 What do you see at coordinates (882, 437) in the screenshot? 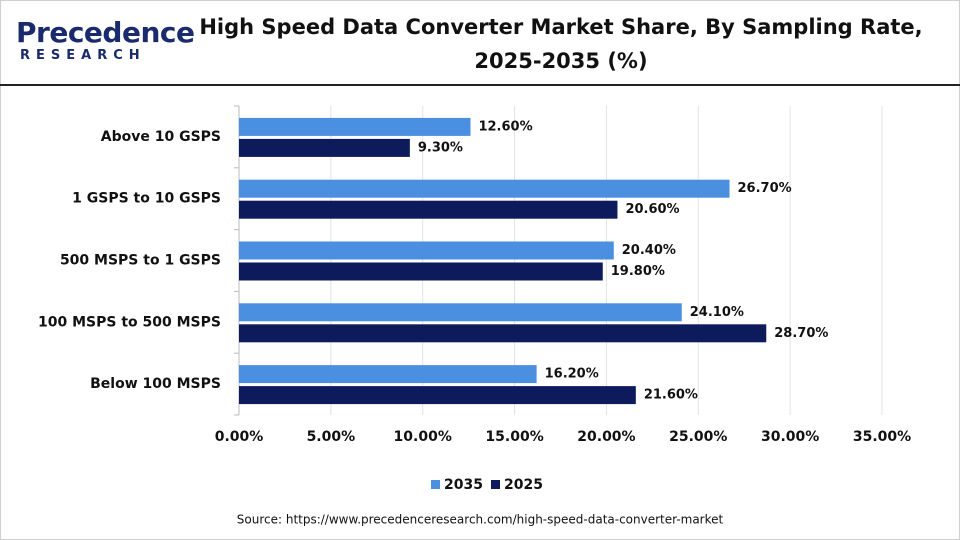
I see `x-tick-label: 35.00%` at bounding box center [882, 437].